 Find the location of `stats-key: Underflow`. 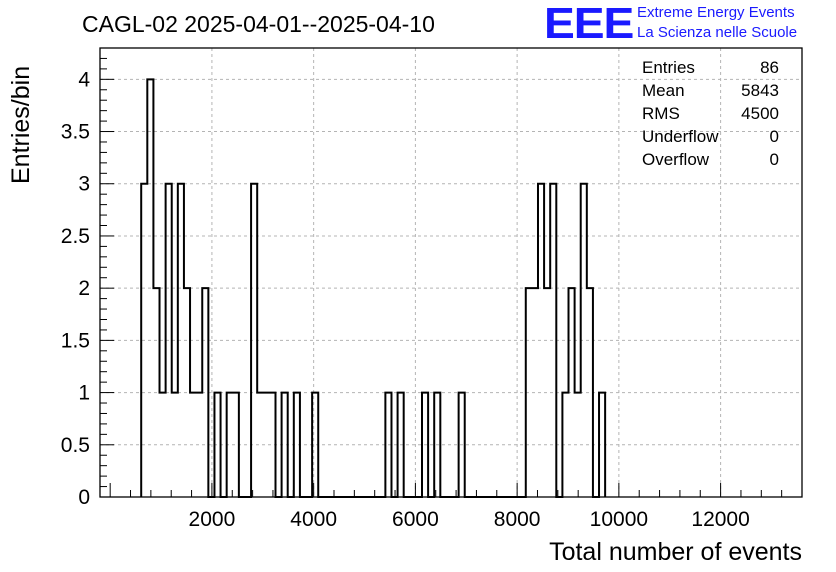

stats-key: Underflow is located at coordinates (680, 136).